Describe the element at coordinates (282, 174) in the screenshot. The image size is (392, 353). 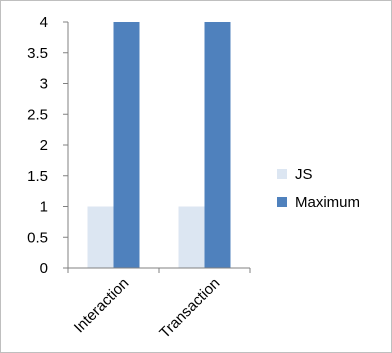
I see `legend-swatch-js` at that location.